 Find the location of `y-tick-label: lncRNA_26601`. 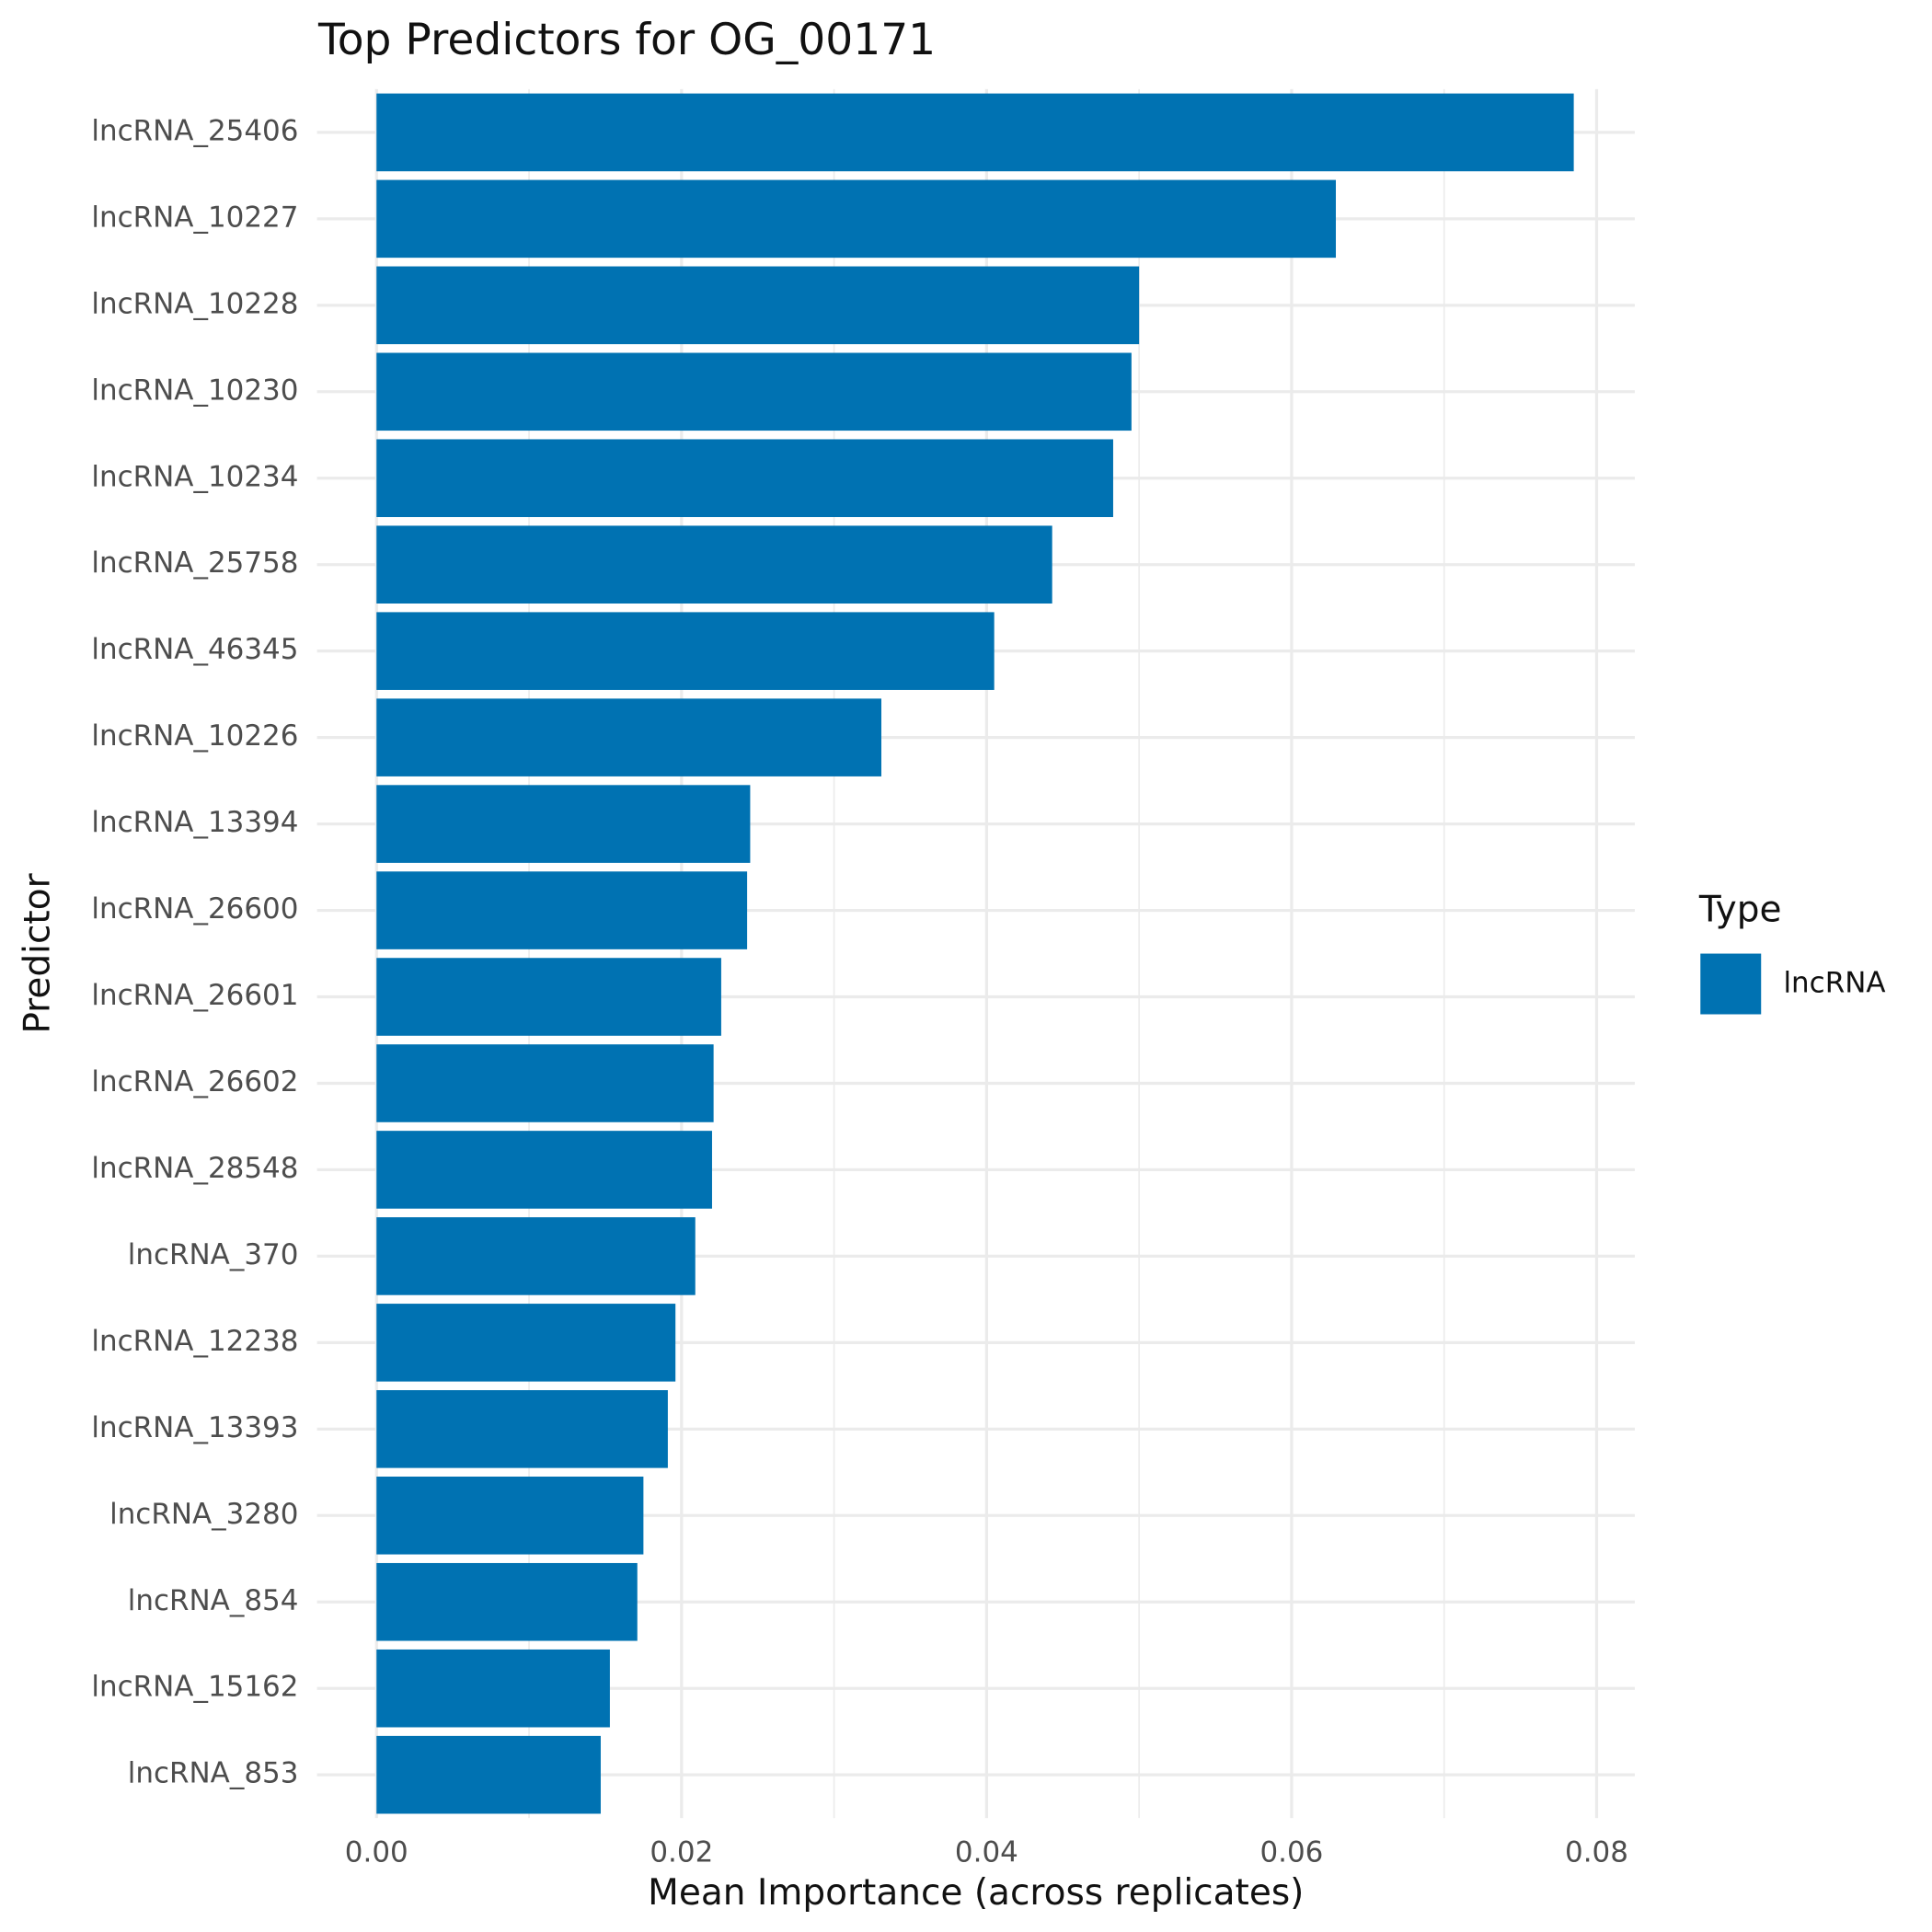

y-tick-label: lncRNA_26601 is located at coordinates (194, 995).